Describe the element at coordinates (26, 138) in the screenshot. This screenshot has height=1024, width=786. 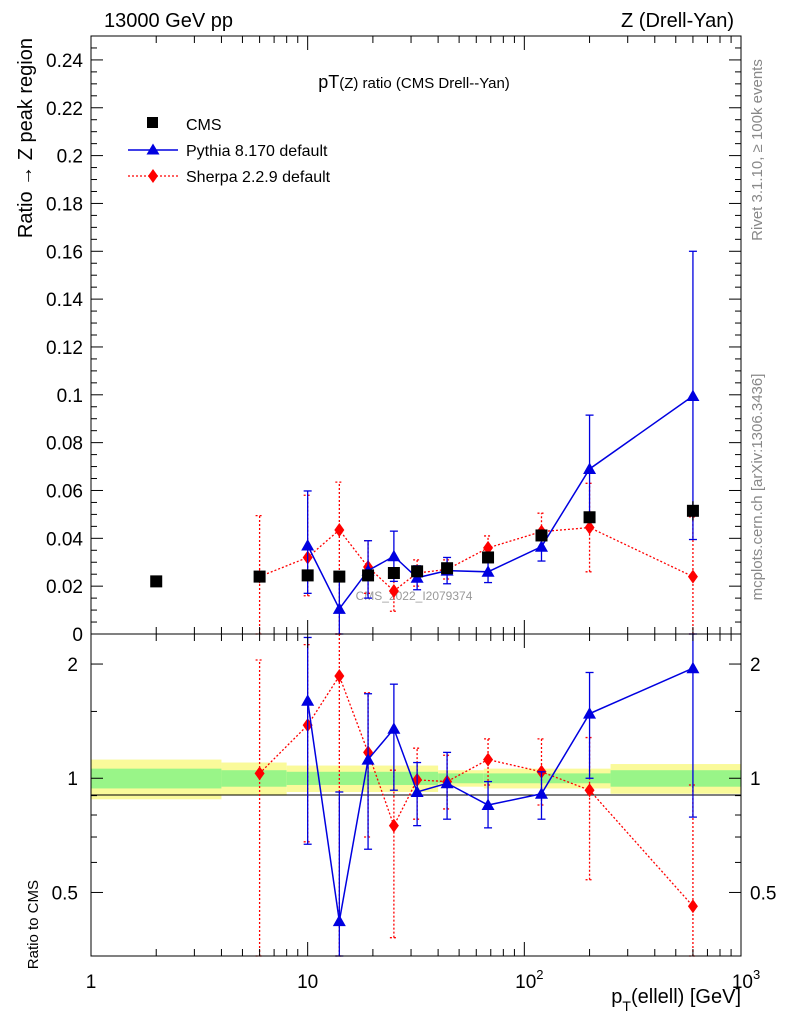
I see `main-ylabel: Ratio → Z peak region` at that location.